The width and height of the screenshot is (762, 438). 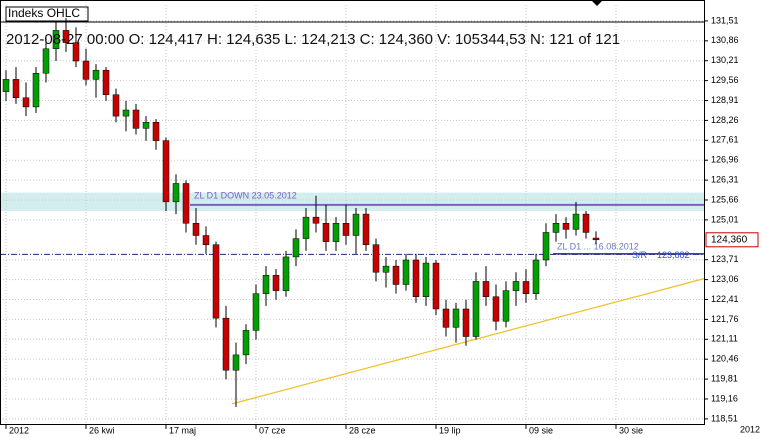 What do you see at coordinates (724, 378) in the screenshot?
I see `y-tick-label: 119,81` at bounding box center [724, 378].